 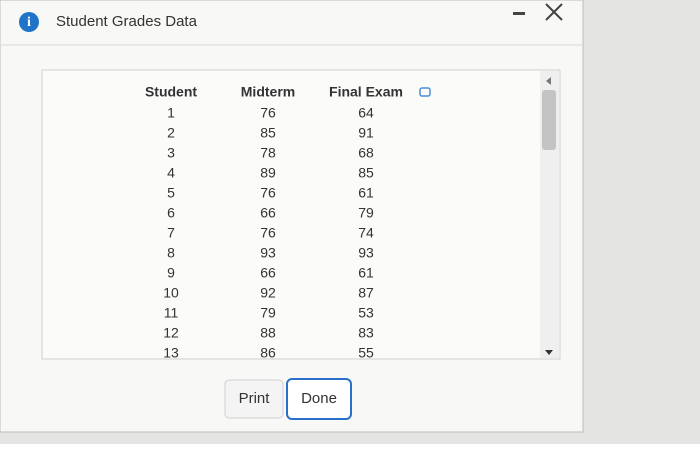 I want to click on column-header: Student, so click(x=171, y=92).